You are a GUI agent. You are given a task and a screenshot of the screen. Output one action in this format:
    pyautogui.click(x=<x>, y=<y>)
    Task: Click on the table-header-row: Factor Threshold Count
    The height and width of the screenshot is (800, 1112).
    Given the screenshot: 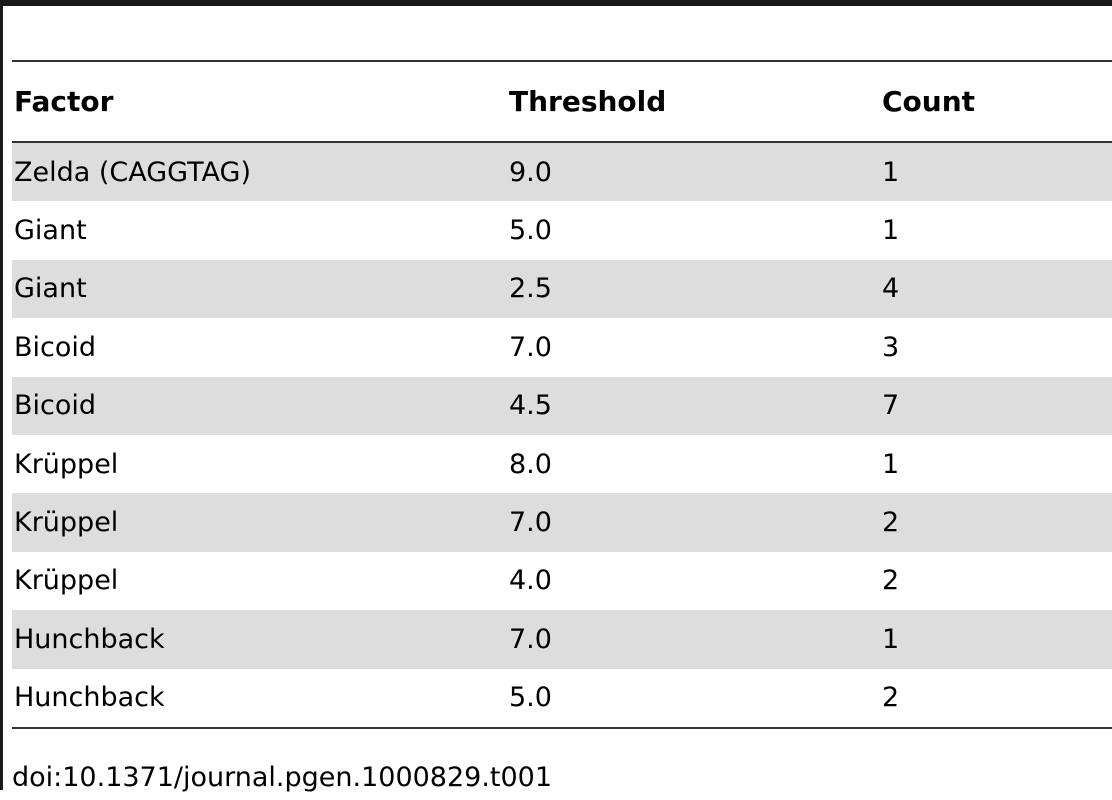 What is the action you would take?
    pyautogui.click(x=562, y=101)
    